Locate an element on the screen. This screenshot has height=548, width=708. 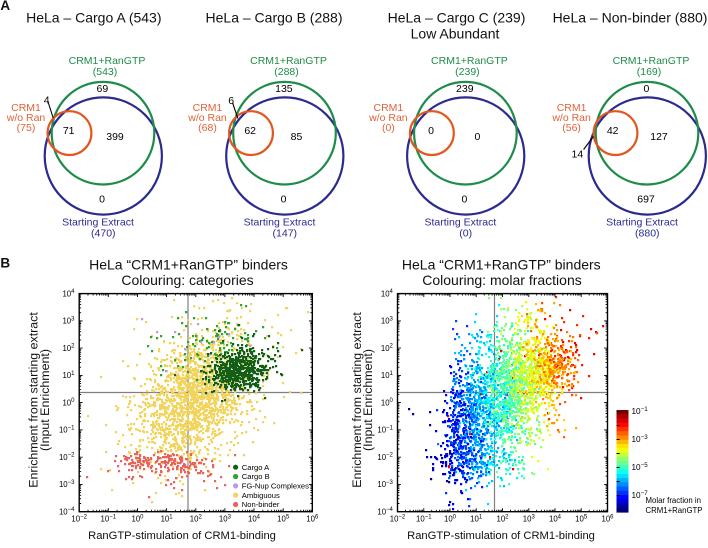
svg-text: HeLa – Non-binder (880) is located at coordinates (630, 17).